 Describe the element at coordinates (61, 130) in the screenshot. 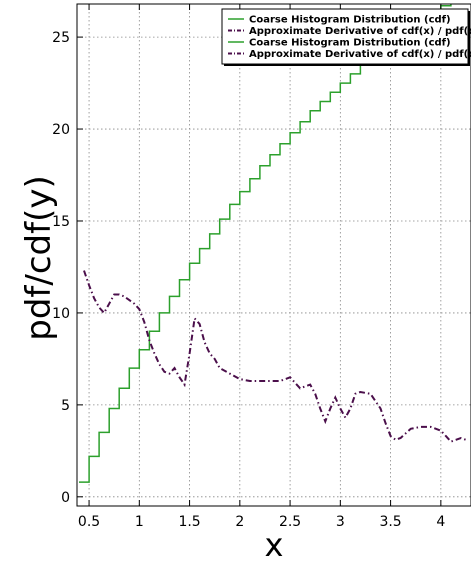

I see `y-tick-label: 20` at that location.